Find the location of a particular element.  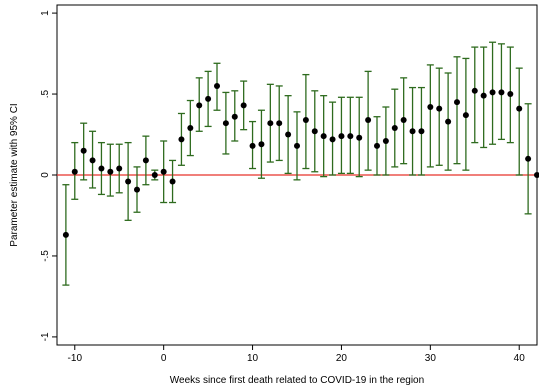

x-tick-label: 40 is located at coordinates (520, 358).